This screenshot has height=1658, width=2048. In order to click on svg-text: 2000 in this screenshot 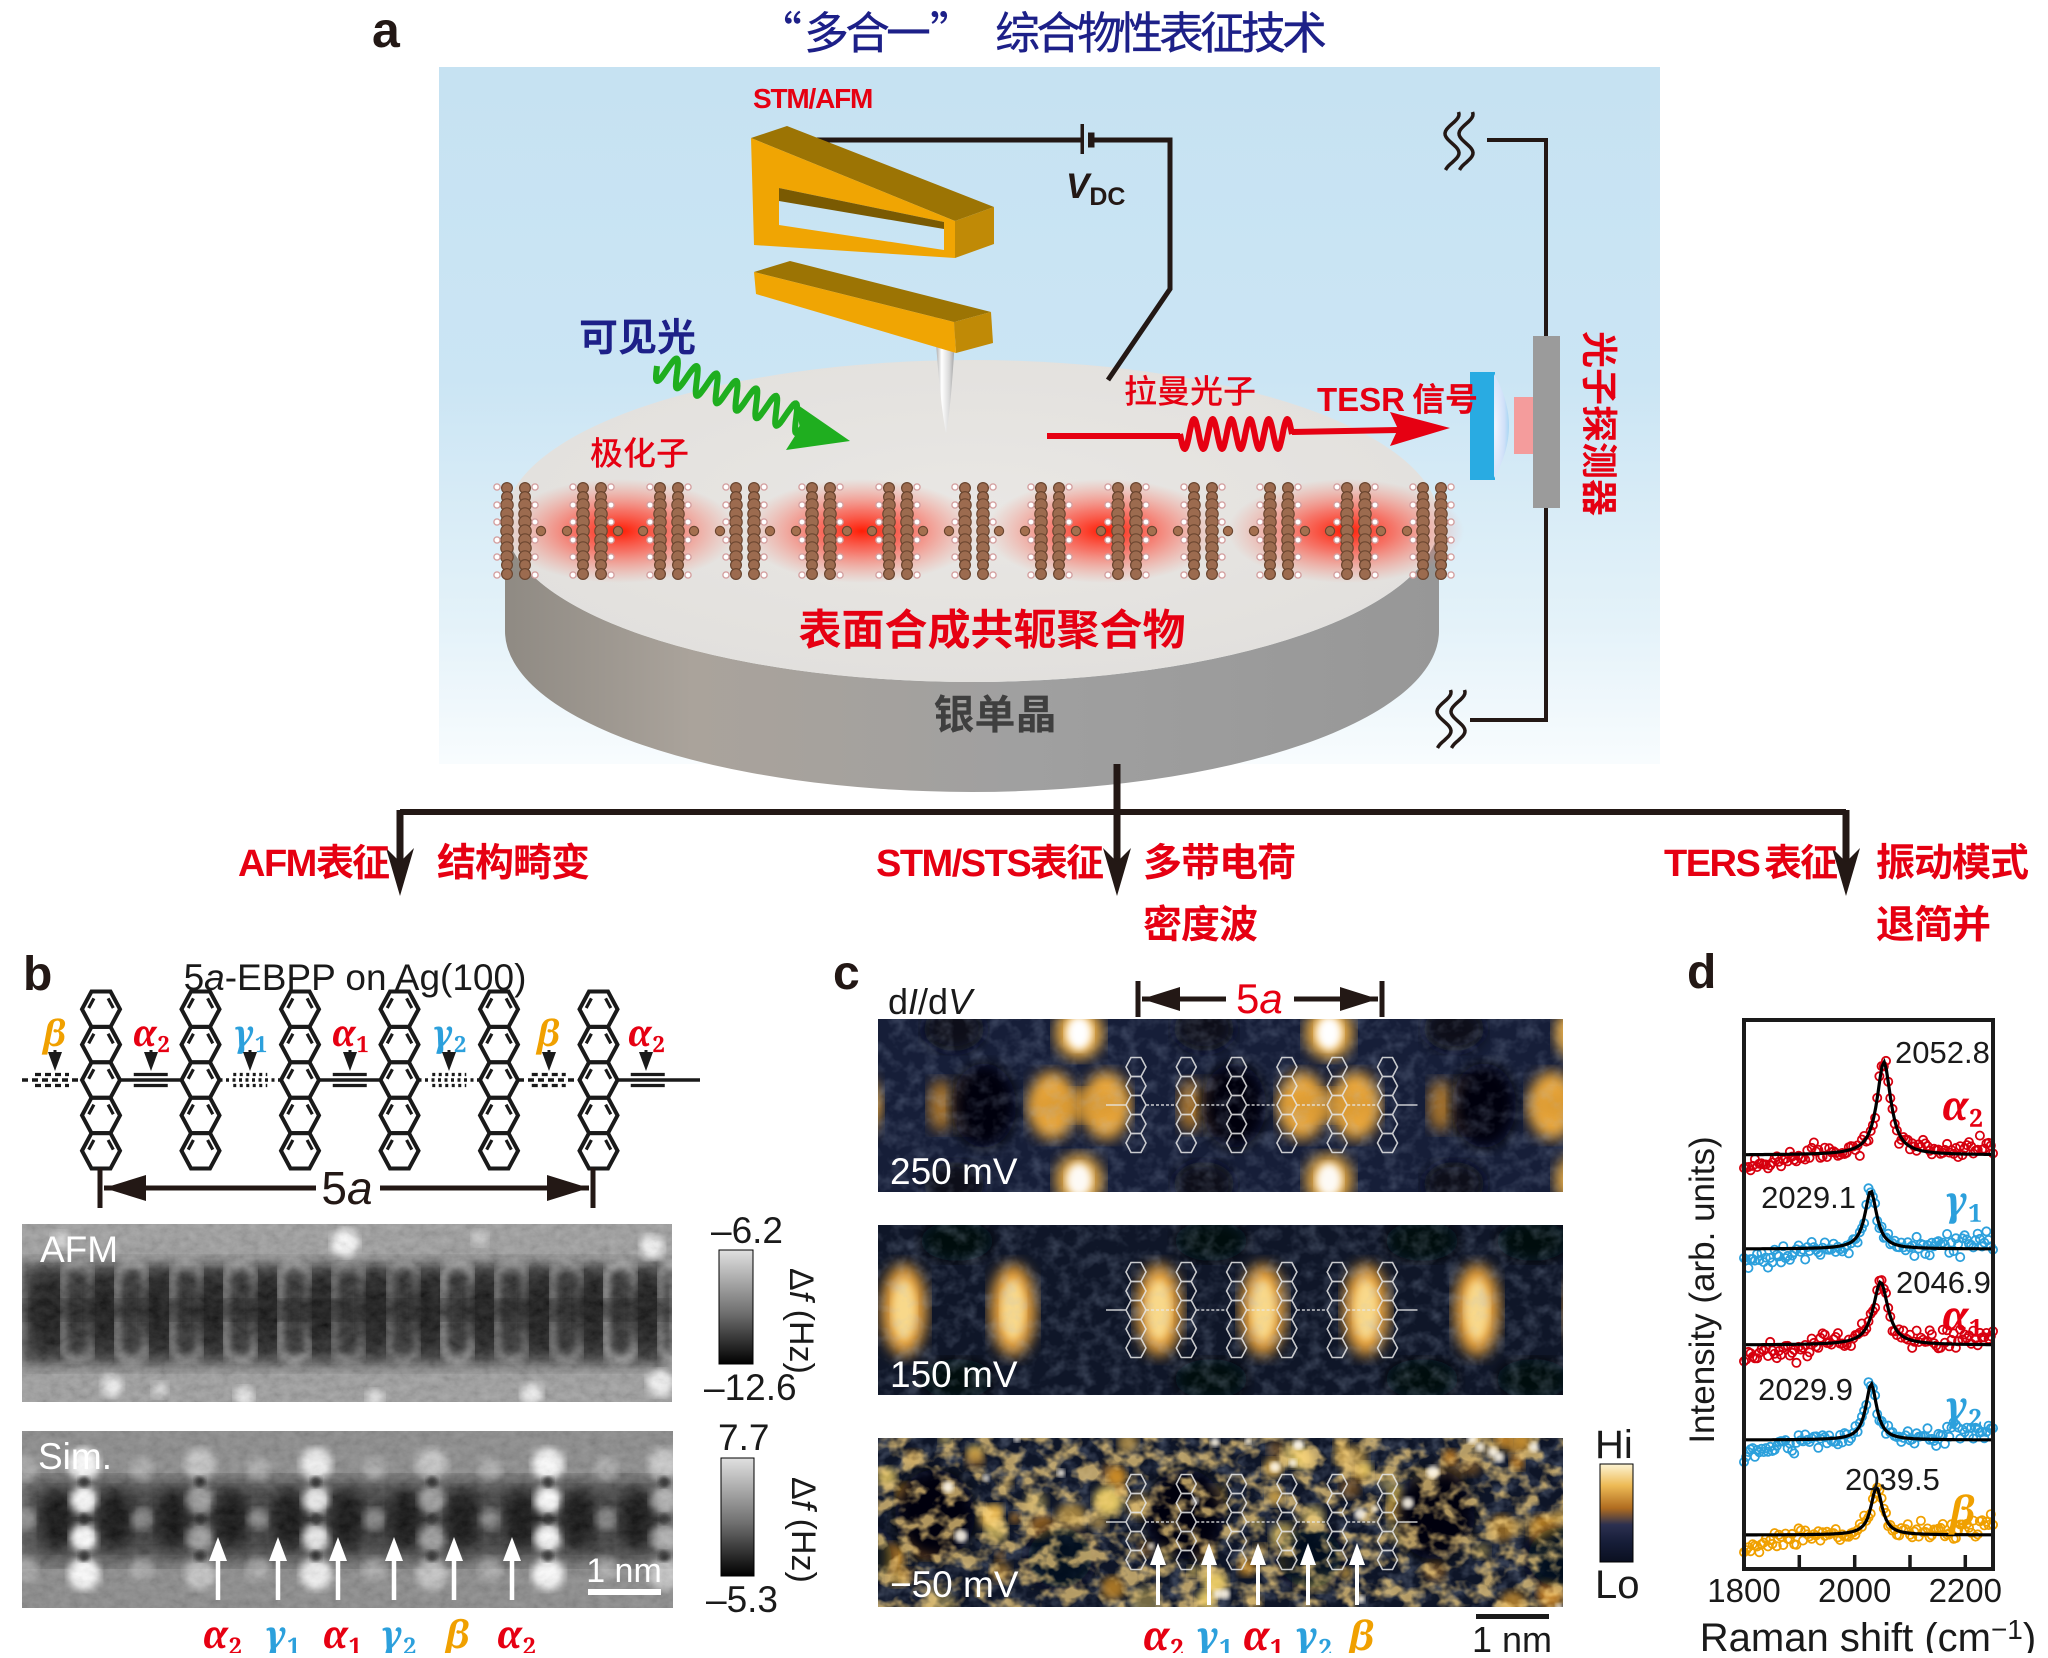, I will do `click(1854, 1590)`.